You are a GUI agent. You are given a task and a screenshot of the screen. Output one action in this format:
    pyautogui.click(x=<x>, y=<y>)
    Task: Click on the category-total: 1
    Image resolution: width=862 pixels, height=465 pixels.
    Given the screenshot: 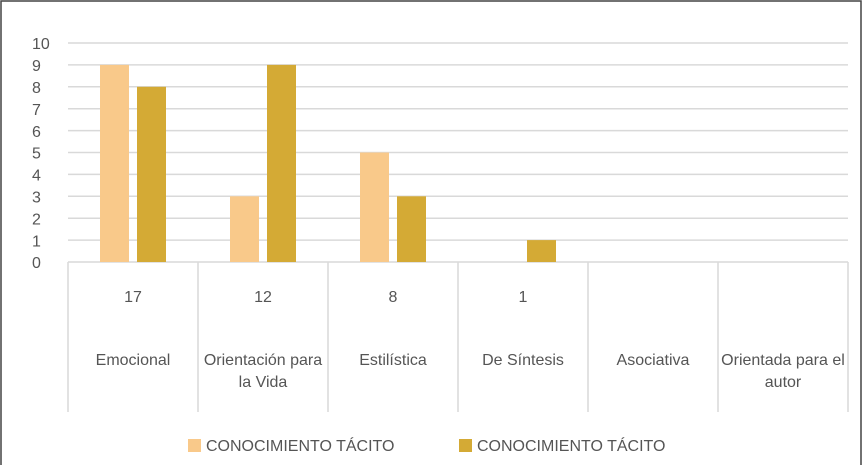 What is the action you would take?
    pyautogui.click(x=523, y=297)
    